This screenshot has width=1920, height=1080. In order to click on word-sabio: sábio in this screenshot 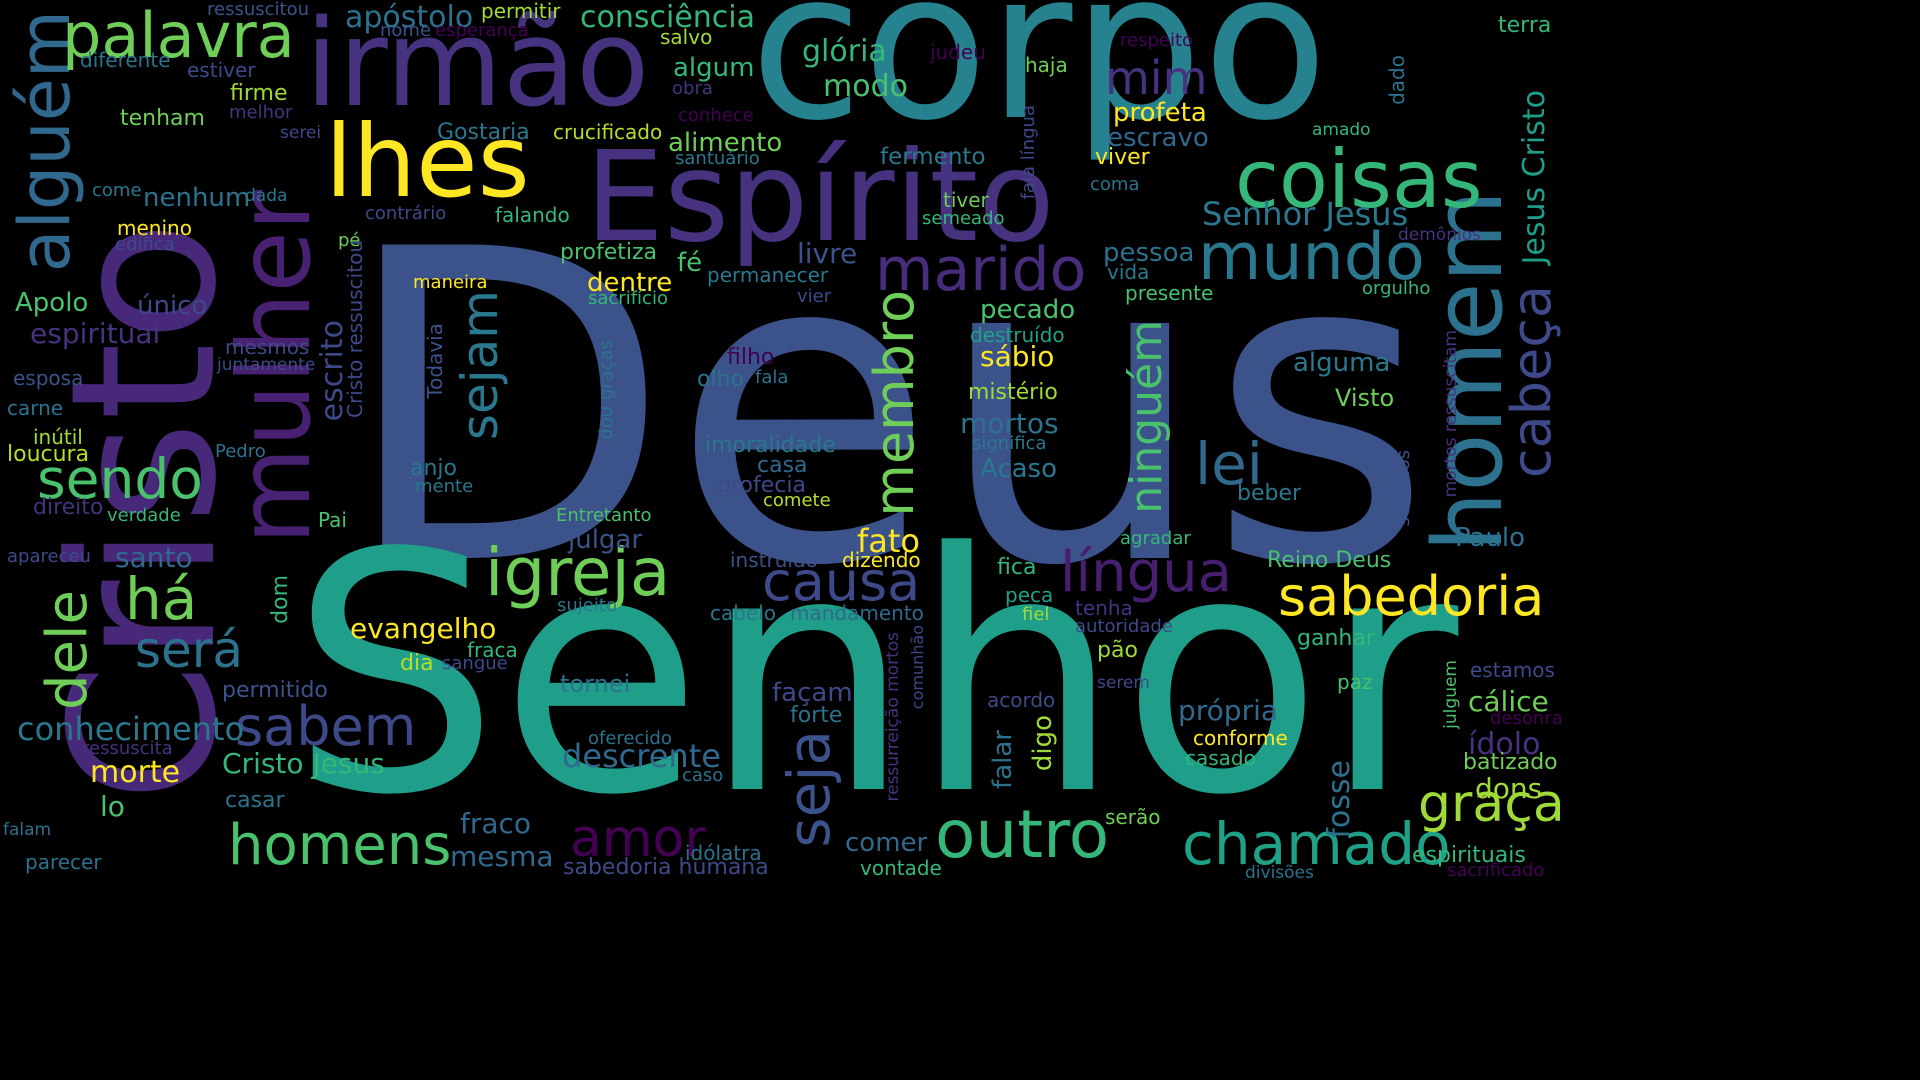, I will do `click(1017, 356)`.